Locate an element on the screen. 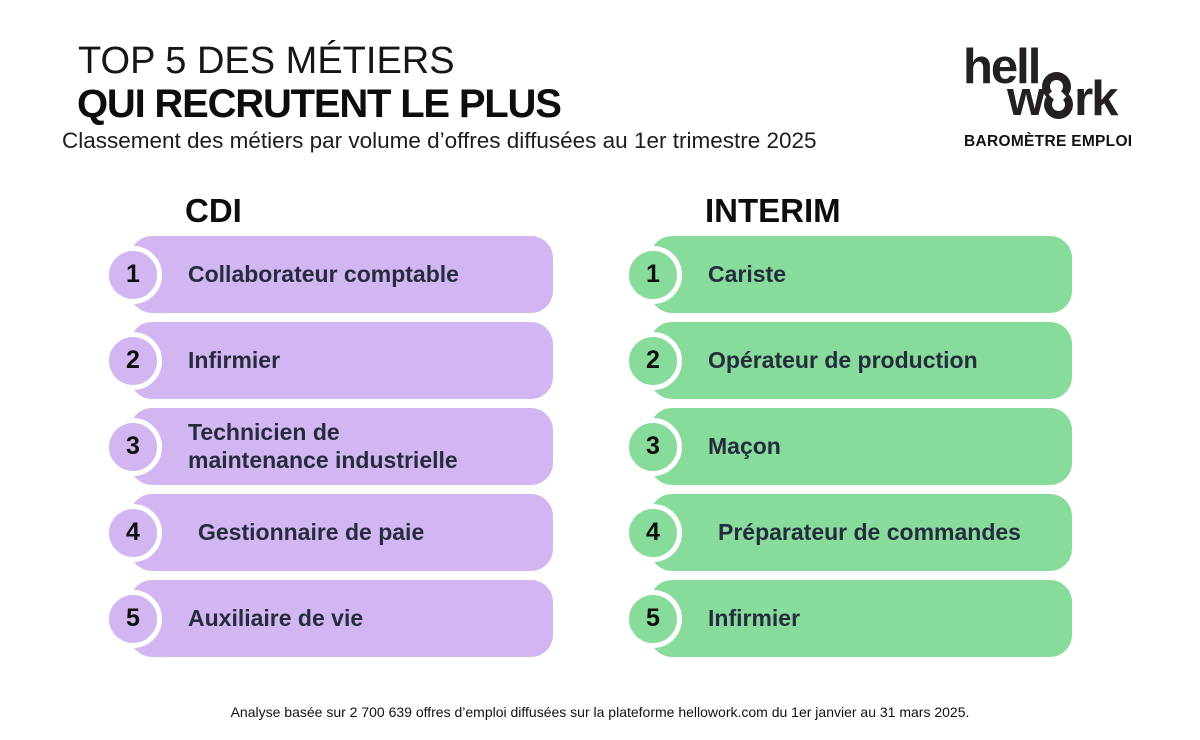 The width and height of the screenshot is (1200, 740). hellowork-logo: hell w rk is located at coordinates (1040, 84).